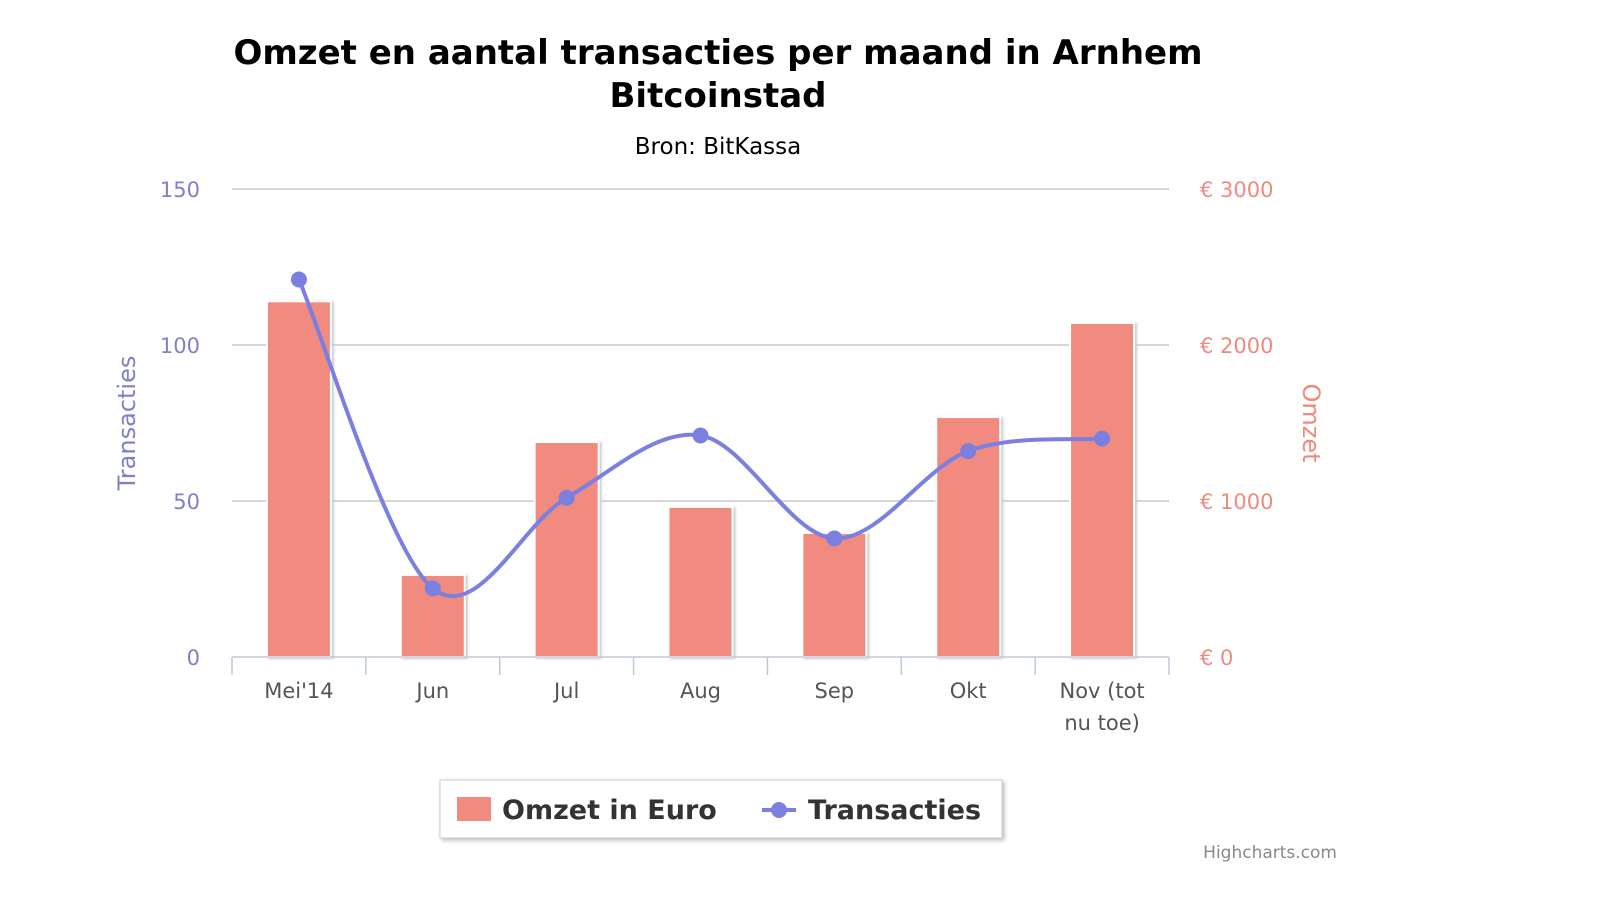 This screenshot has height=900, width=1600. Describe the element at coordinates (298, 479) in the screenshot. I see `bar-mei14` at that location.